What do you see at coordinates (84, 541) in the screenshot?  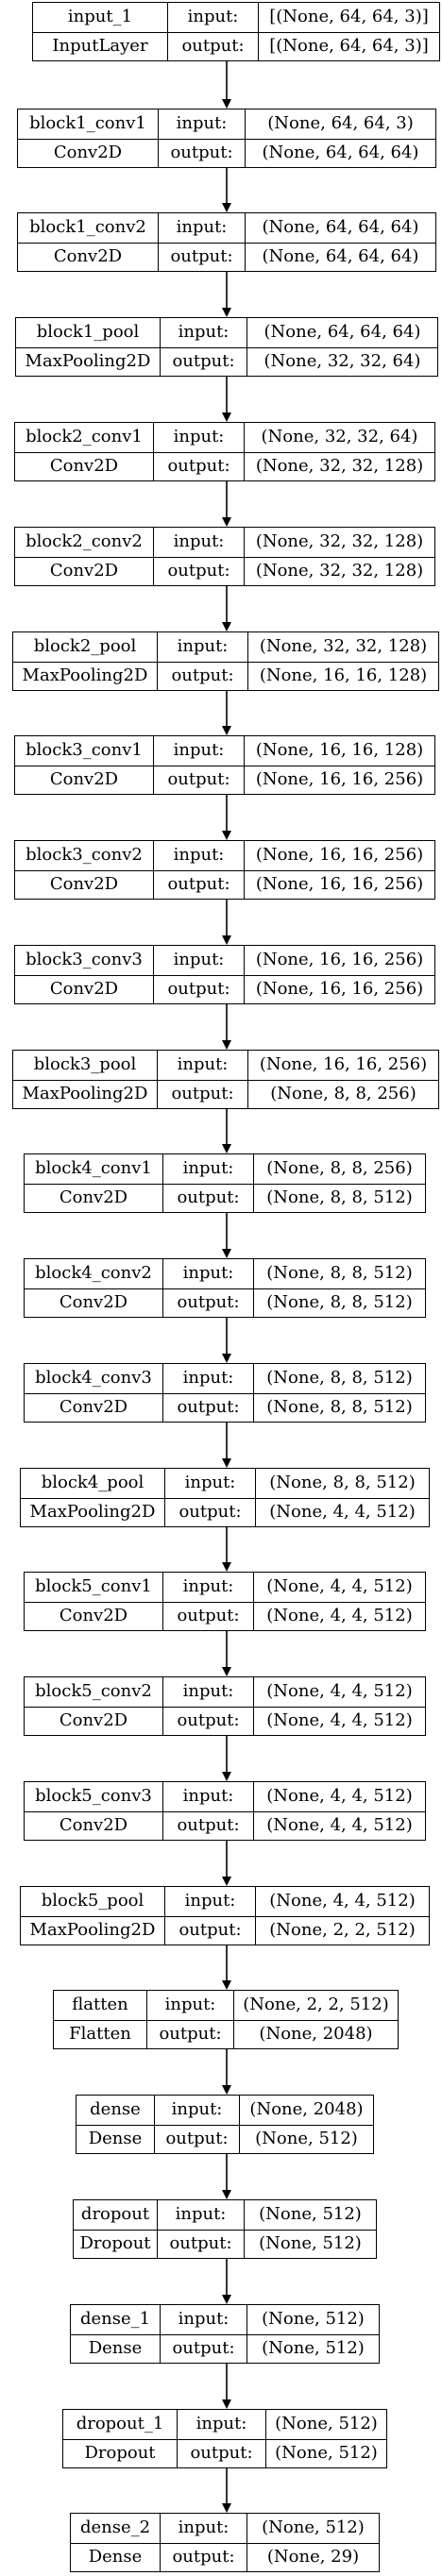 I see `layer-name: block2_conv2` at bounding box center [84, 541].